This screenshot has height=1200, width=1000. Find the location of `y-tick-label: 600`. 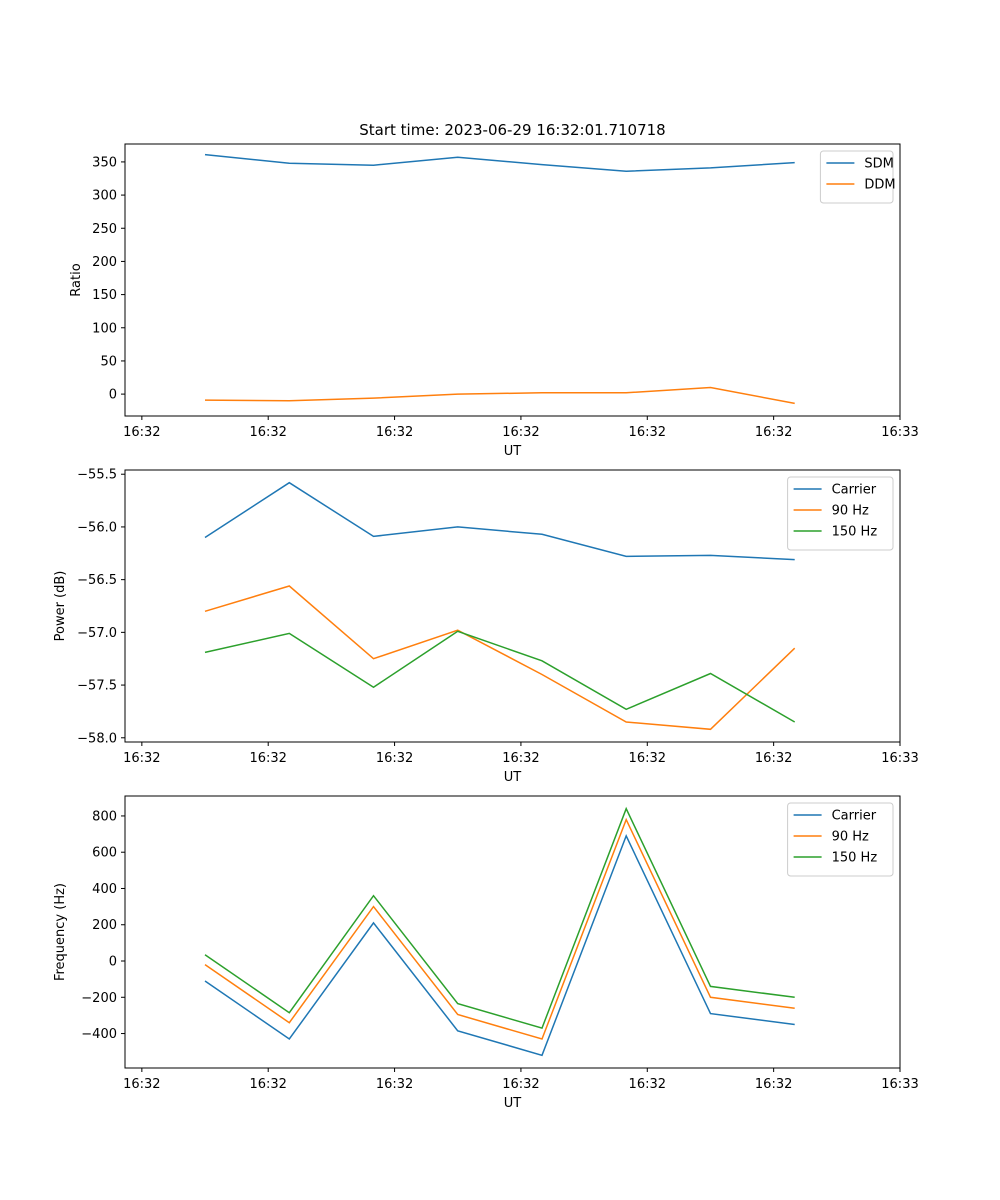

y-tick-label: 600 is located at coordinates (104, 853).